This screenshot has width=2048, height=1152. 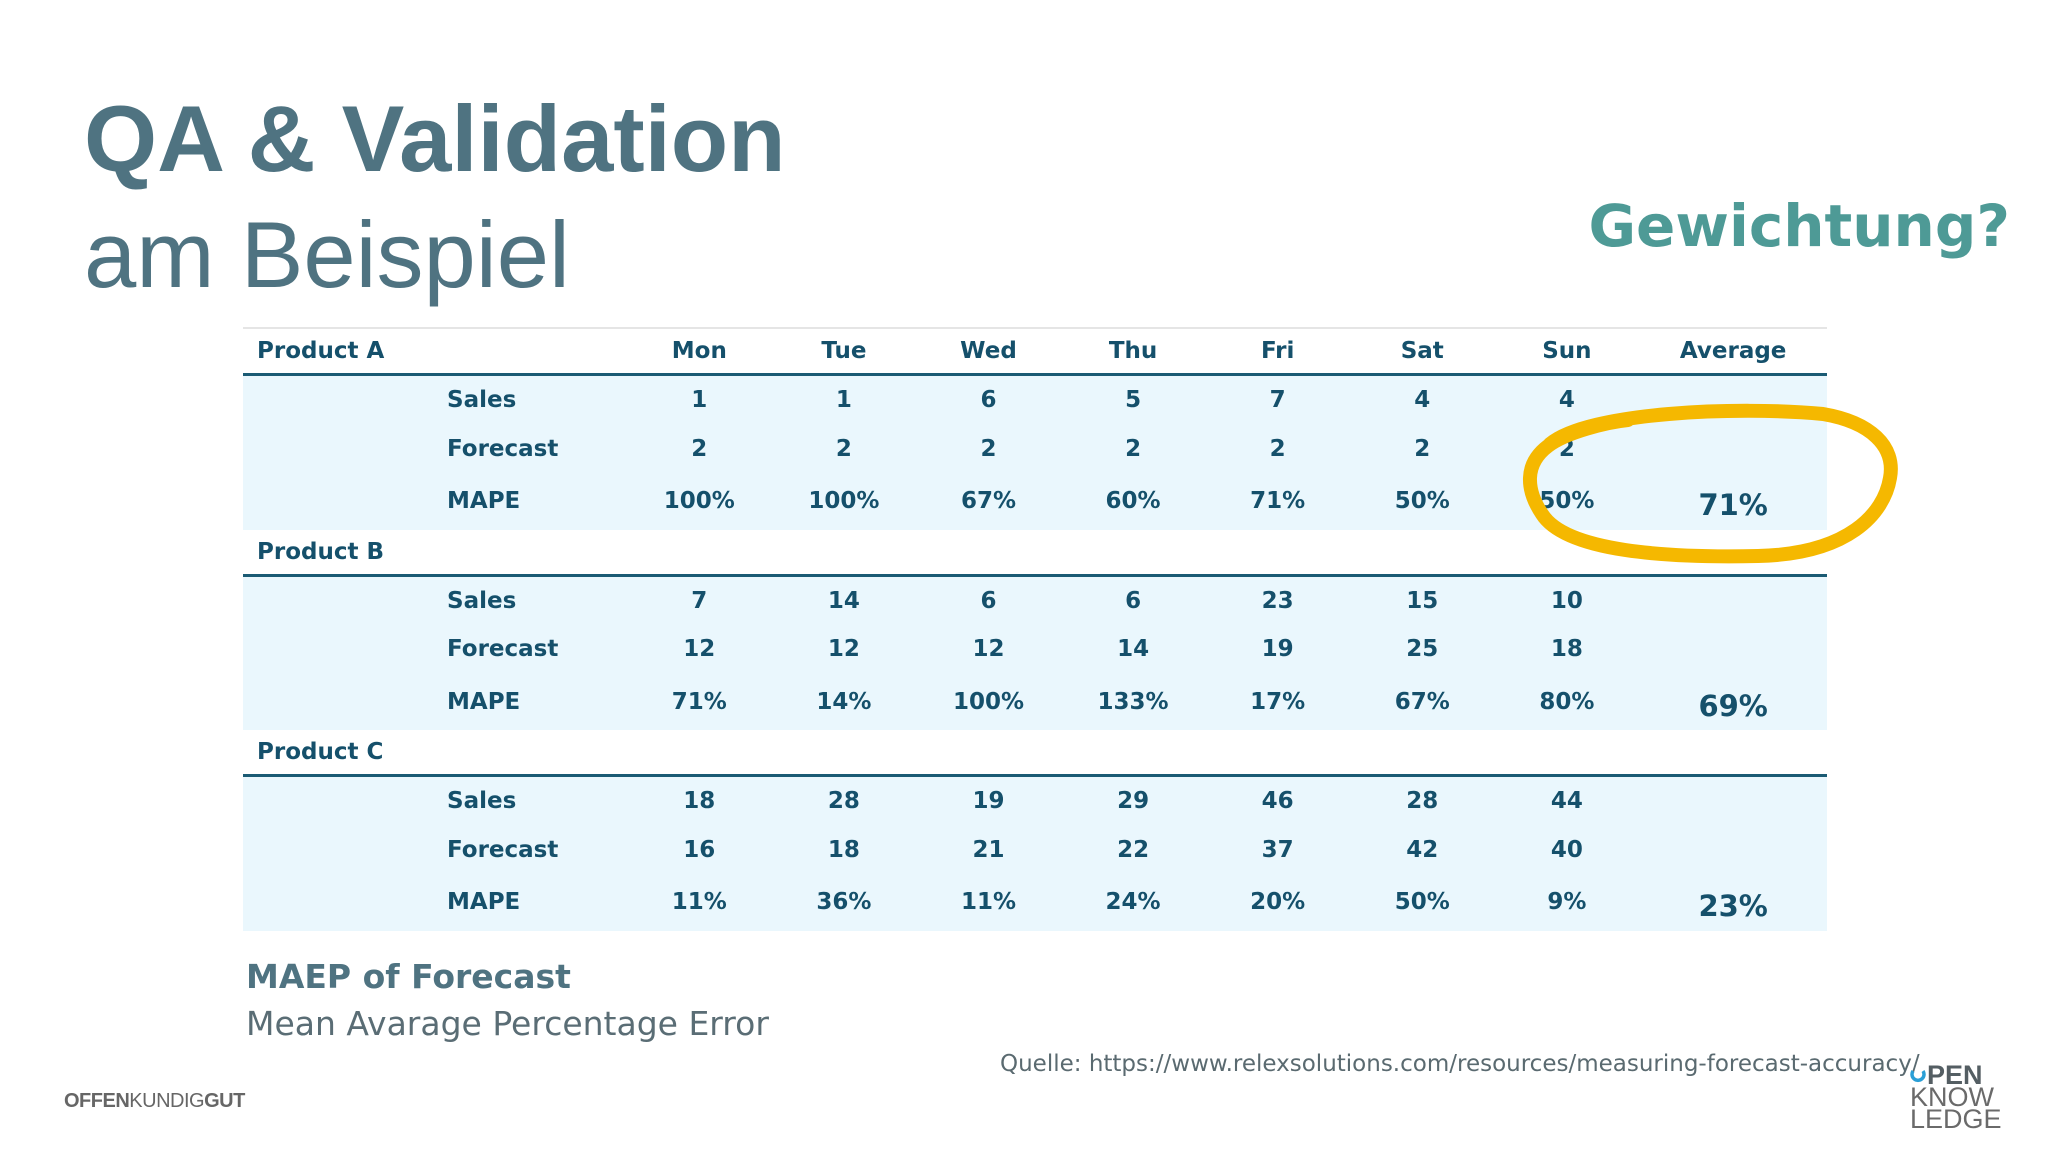 I want to click on mape-value: 14%, so click(x=844, y=701).